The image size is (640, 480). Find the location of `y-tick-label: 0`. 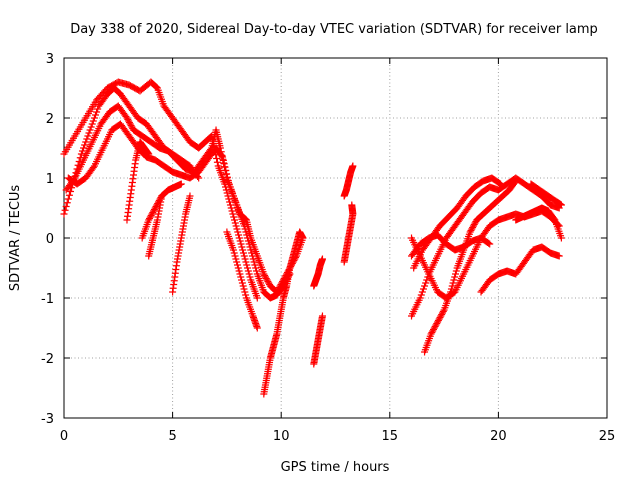

y-tick-label: 0 is located at coordinates (50, 239).